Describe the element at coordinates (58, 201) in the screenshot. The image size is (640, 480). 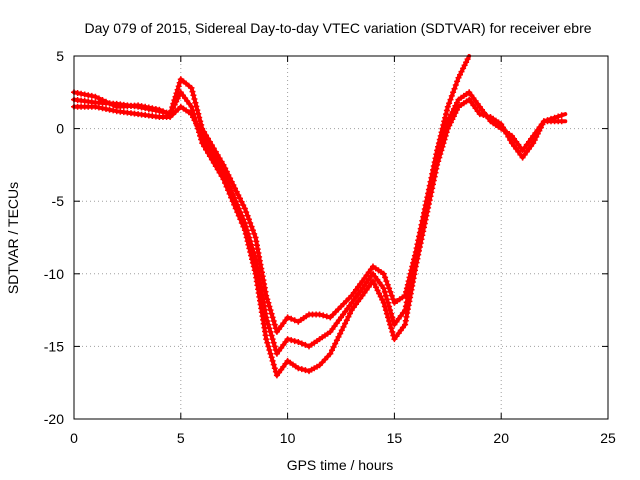
I see `y-tick-label: -5` at that location.